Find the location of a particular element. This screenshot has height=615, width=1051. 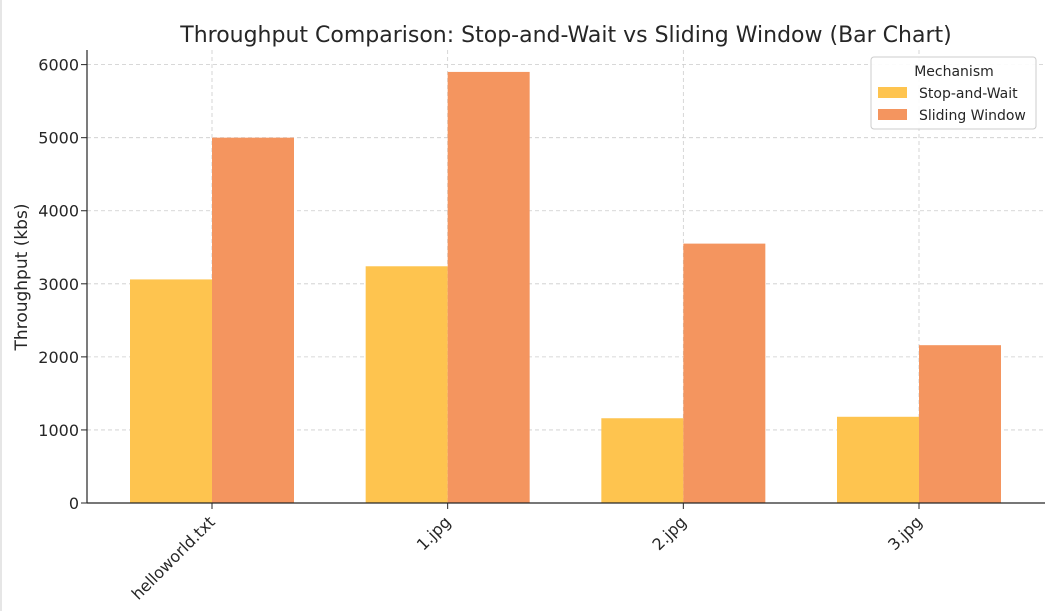

legend-box is located at coordinates (953, 93).